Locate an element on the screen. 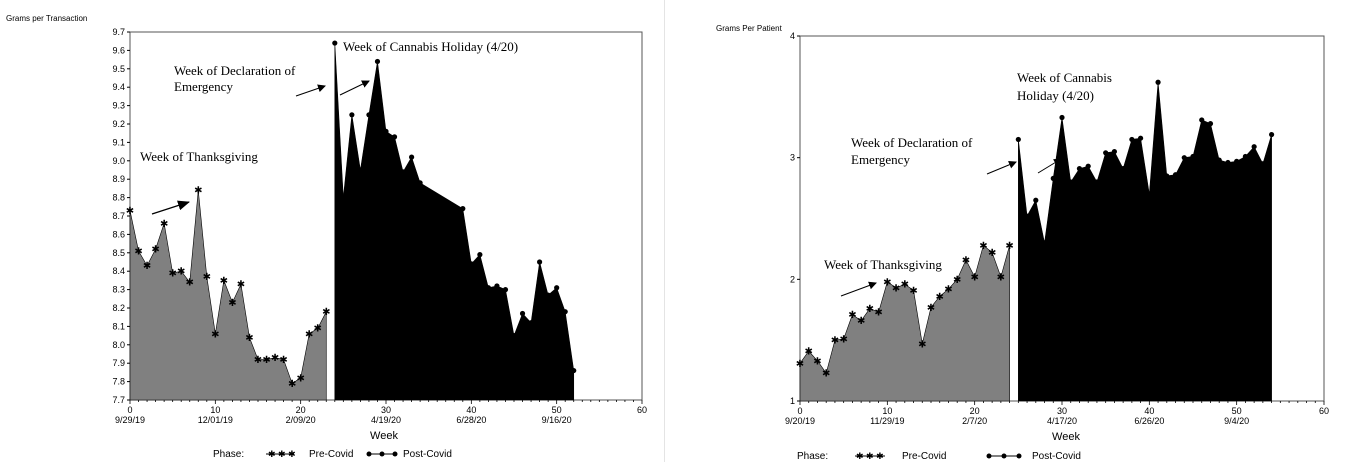  x-date-label: 11/29/19 is located at coordinates (887, 421).